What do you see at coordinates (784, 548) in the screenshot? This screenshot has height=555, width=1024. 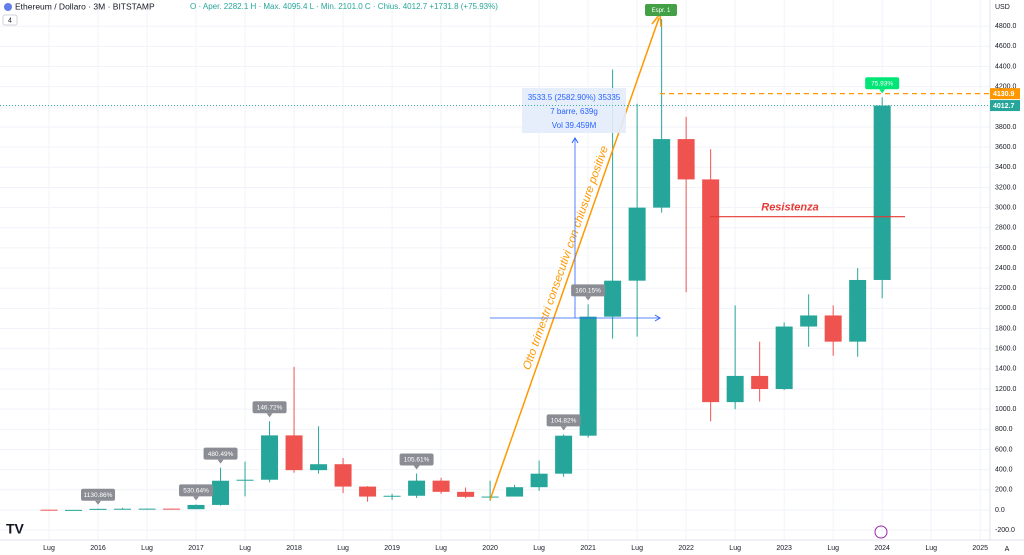 I see `x-tick-label: 2023` at bounding box center [784, 548].